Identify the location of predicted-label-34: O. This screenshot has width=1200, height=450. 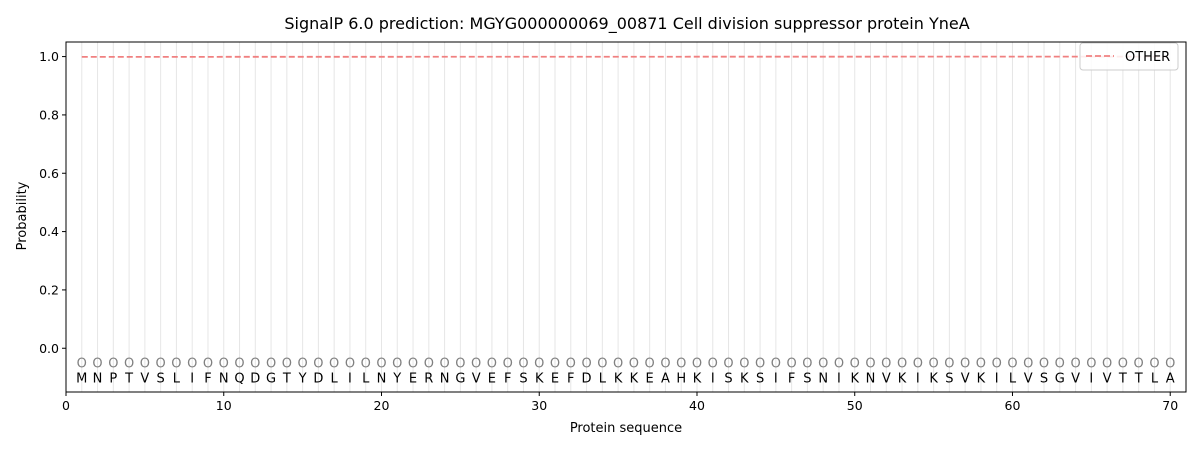
(602, 363).